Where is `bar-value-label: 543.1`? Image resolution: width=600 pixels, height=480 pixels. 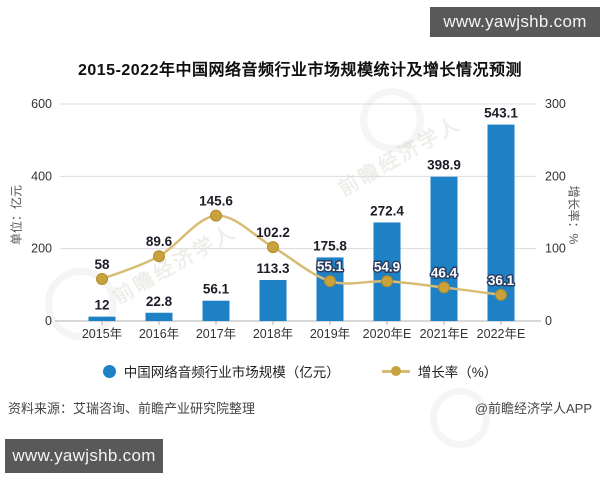
bar-value-label: 543.1 is located at coordinates (501, 113).